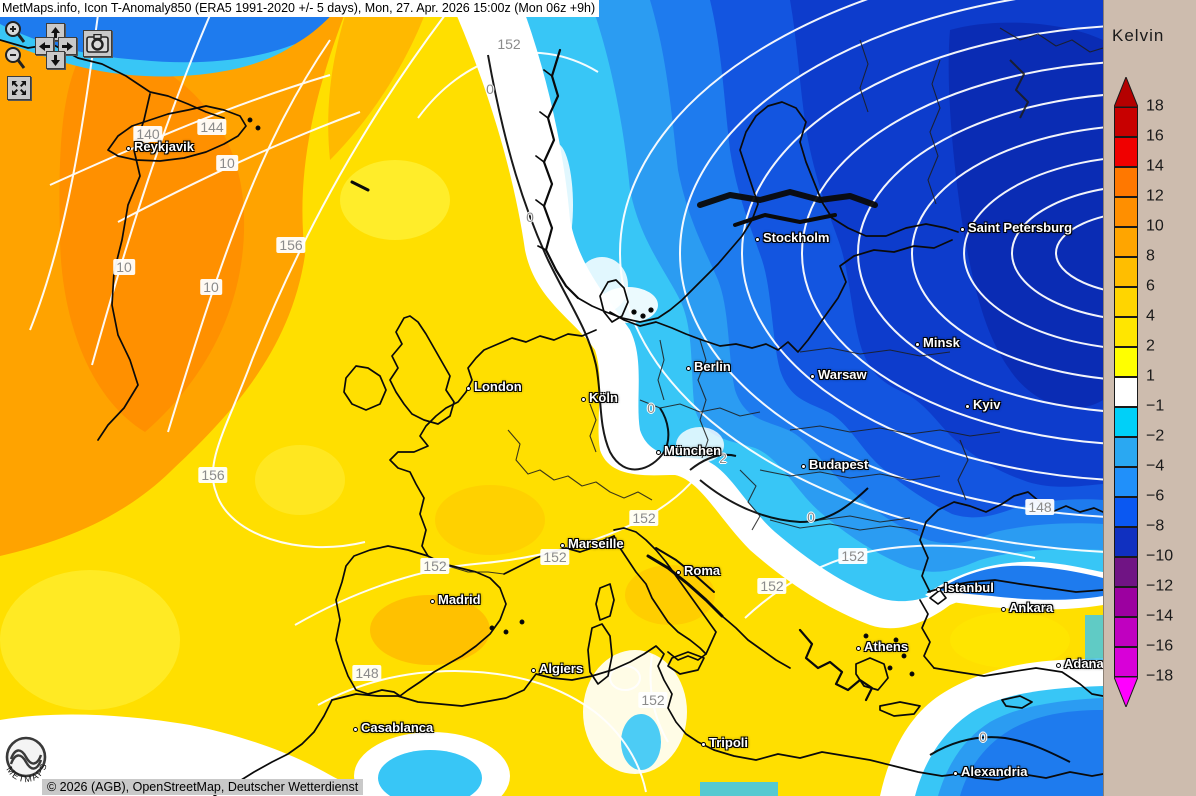  Describe the element at coordinates (1160, 616) in the screenshot. I see `legend-tick-label: −14` at that location.